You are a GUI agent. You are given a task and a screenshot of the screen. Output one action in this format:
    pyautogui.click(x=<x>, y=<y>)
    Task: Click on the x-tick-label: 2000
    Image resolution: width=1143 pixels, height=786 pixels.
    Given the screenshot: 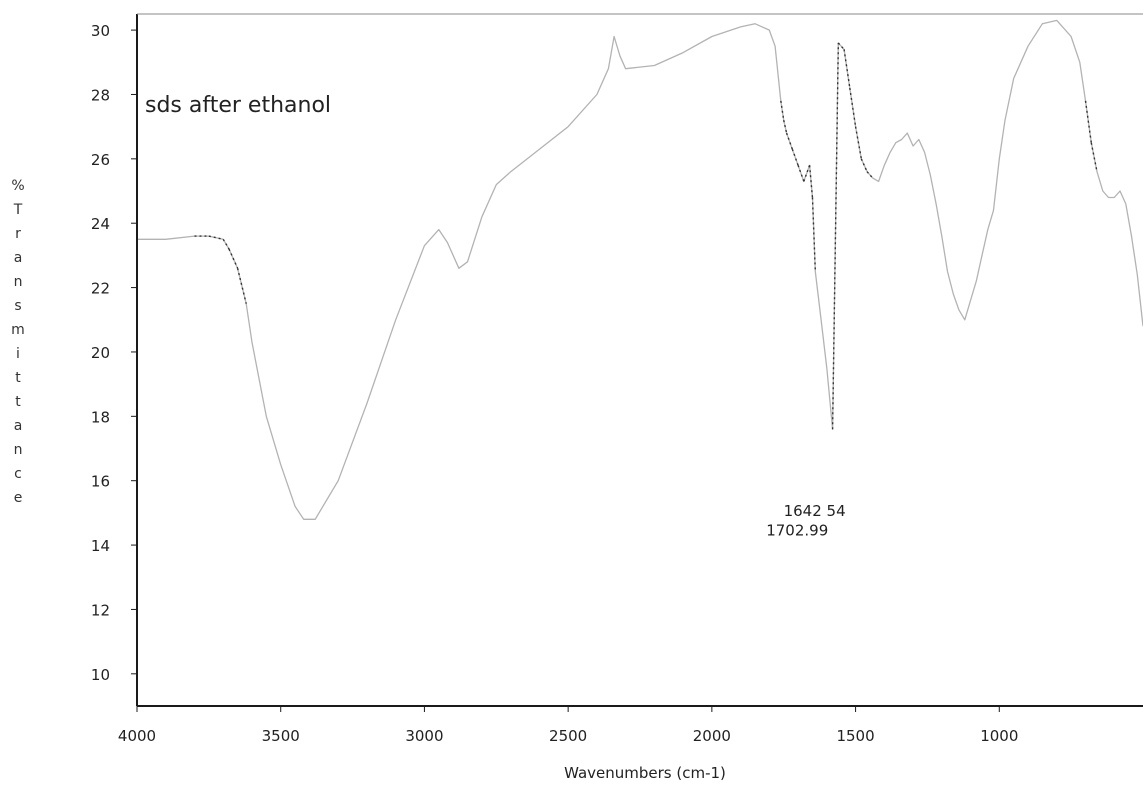 What is the action you would take?
    pyautogui.click(x=712, y=736)
    